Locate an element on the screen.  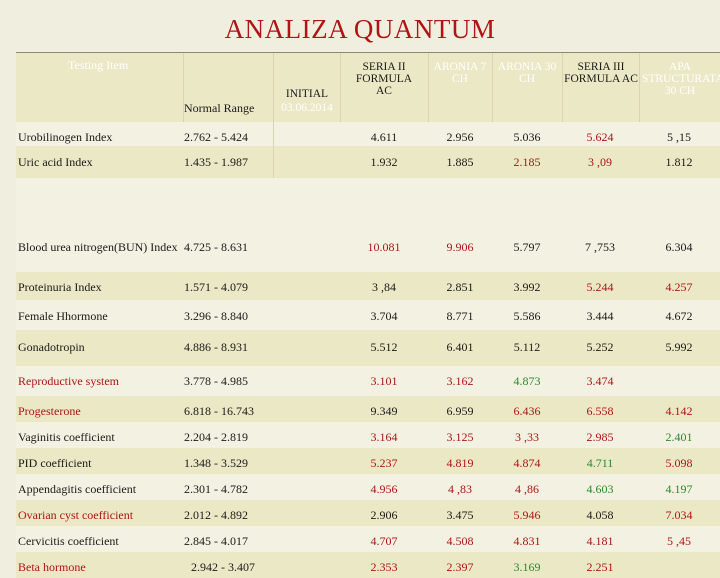
normal-range-value: 4.886 - 8.931 is located at coordinates (216, 347).